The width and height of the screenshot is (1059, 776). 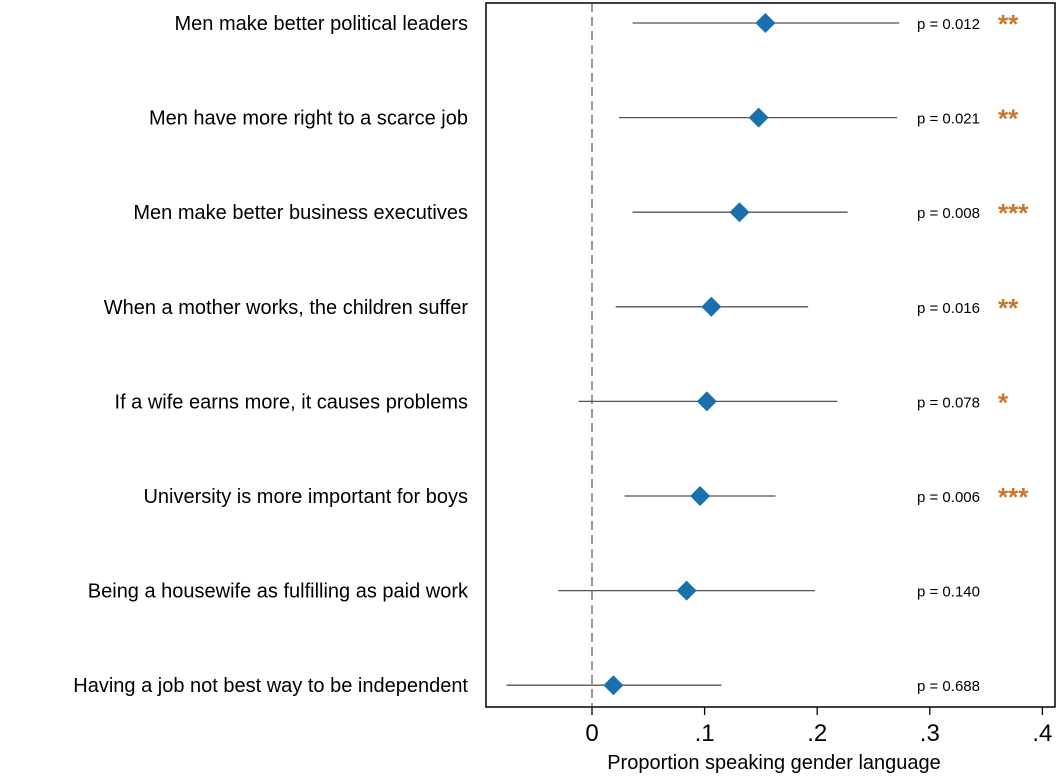 What do you see at coordinates (1042, 733) in the screenshot?
I see `x-tick-label: .4` at bounding box center [1042, 733].